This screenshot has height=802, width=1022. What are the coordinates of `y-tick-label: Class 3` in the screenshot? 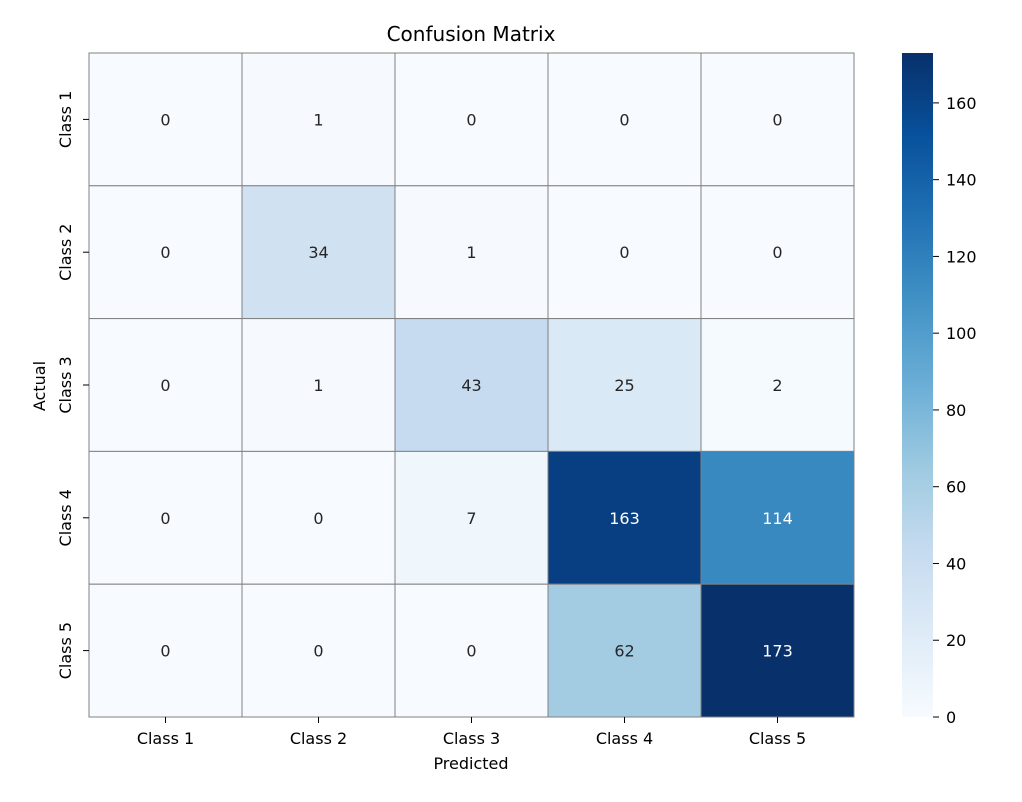 It's located at (65, 384).